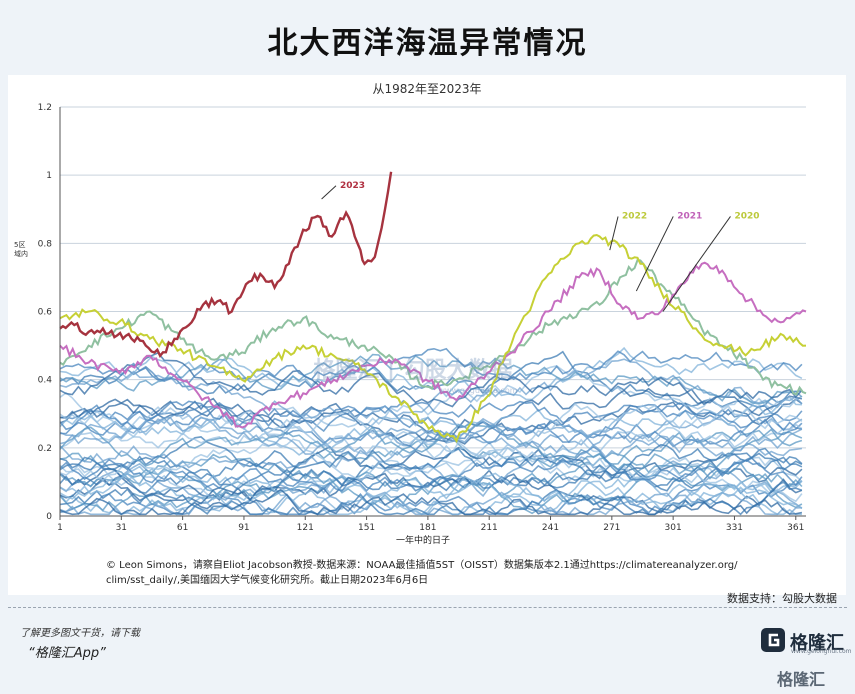 The image size is (855, 694). I want to click on y-tick-label: 1, so click(49, 176).